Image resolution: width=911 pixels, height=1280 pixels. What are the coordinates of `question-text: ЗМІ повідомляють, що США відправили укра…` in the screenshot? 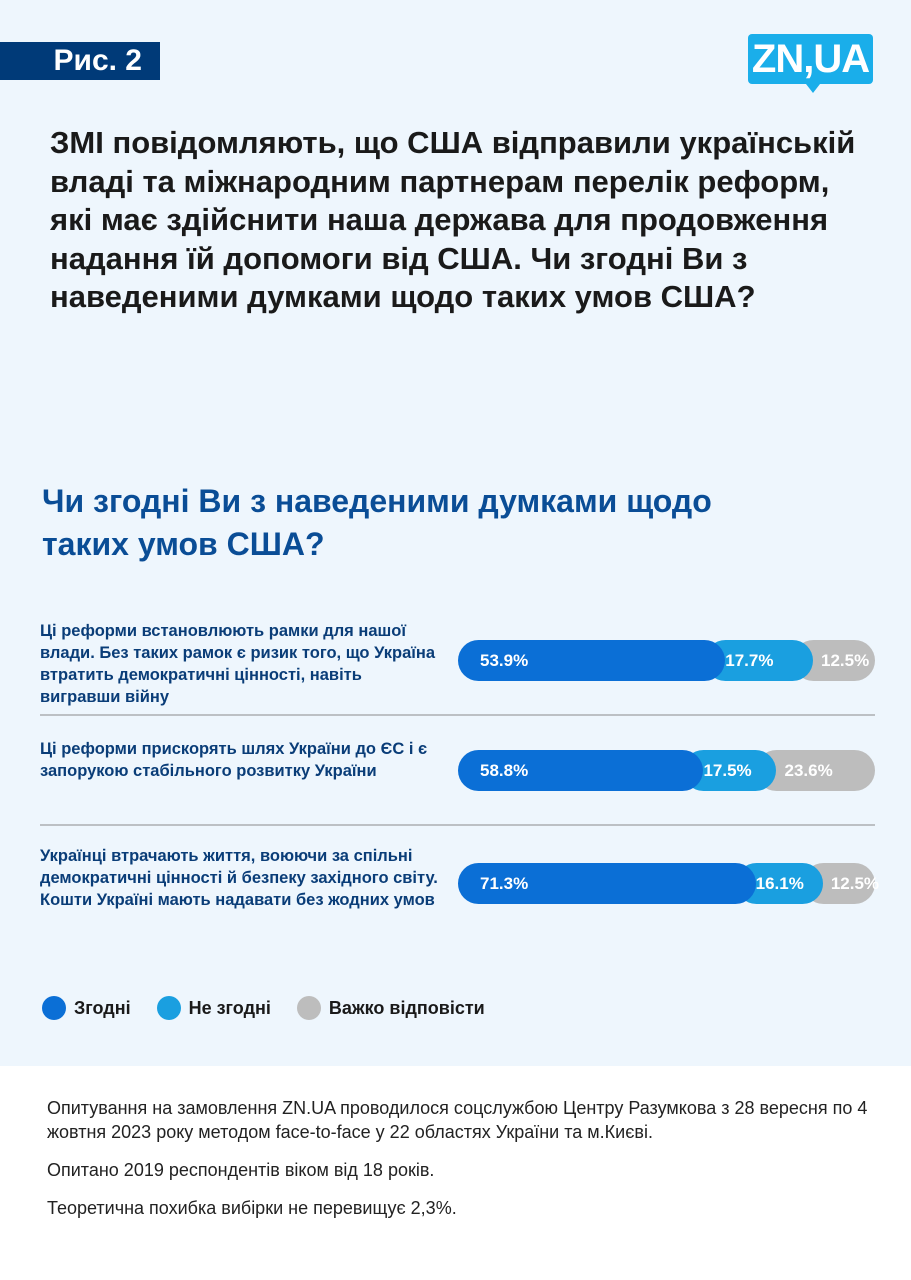 It's located at (453, 219).